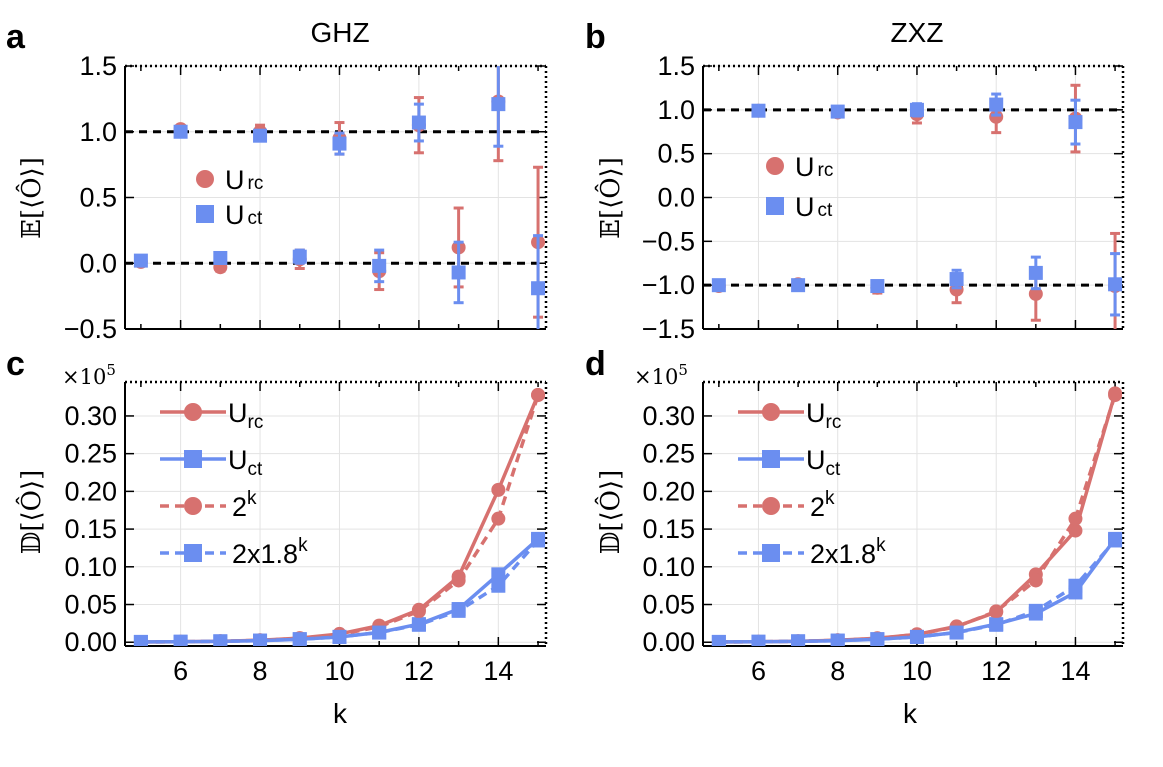  I want to click on y-tick-label: 1.0, so click(676, 110).